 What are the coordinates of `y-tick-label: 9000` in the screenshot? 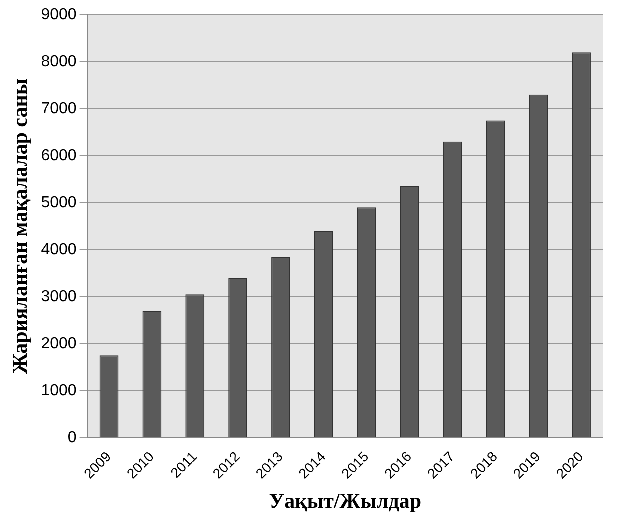 It's located at (59, 15).